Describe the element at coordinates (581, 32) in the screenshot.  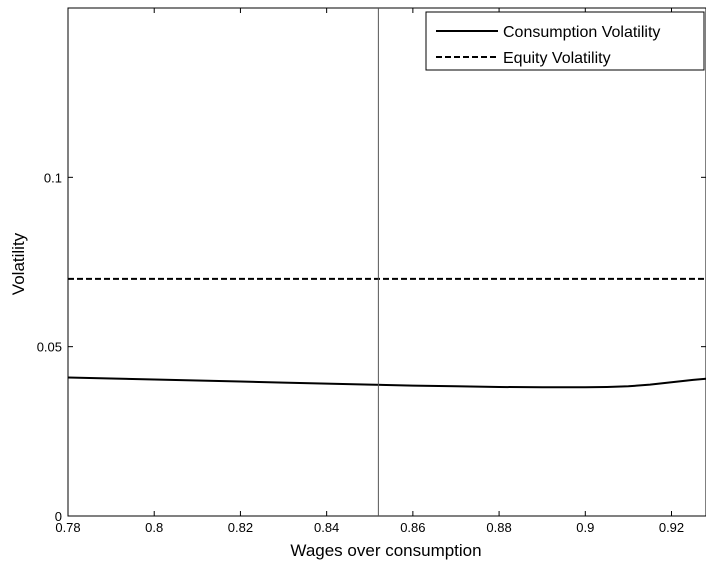
I see `legend-label-consumption: Consumption Volatility` at that location.